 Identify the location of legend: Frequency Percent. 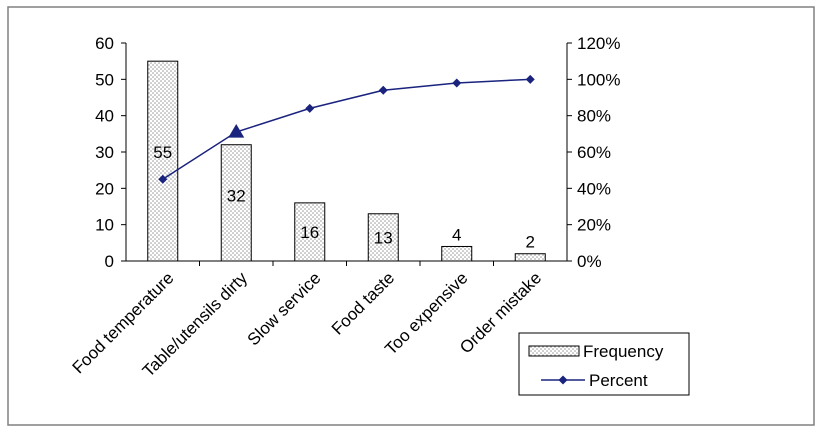
(604, 364).